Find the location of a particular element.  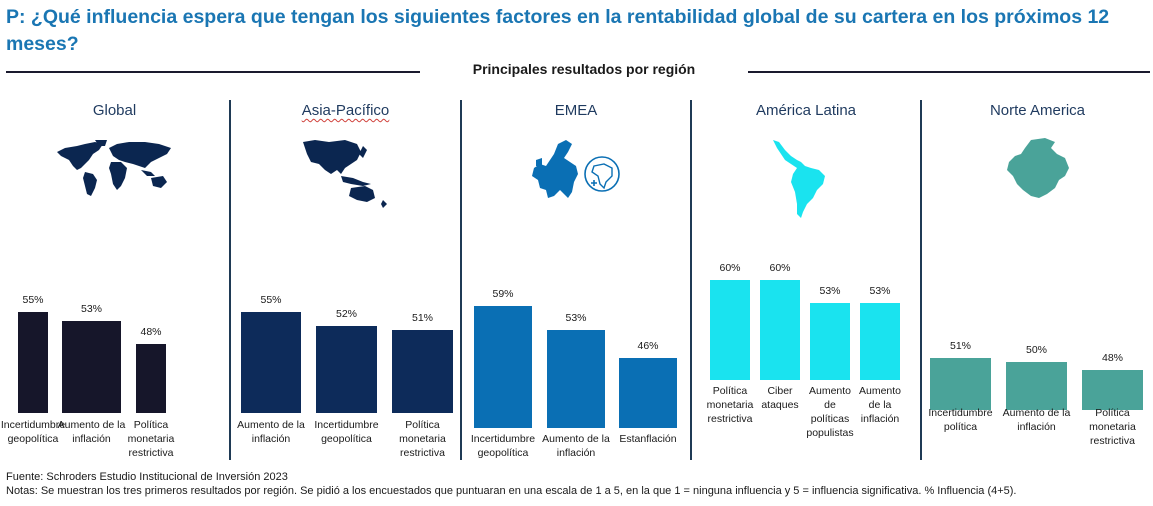

region-title: Global is located at coordinates (114, 110).